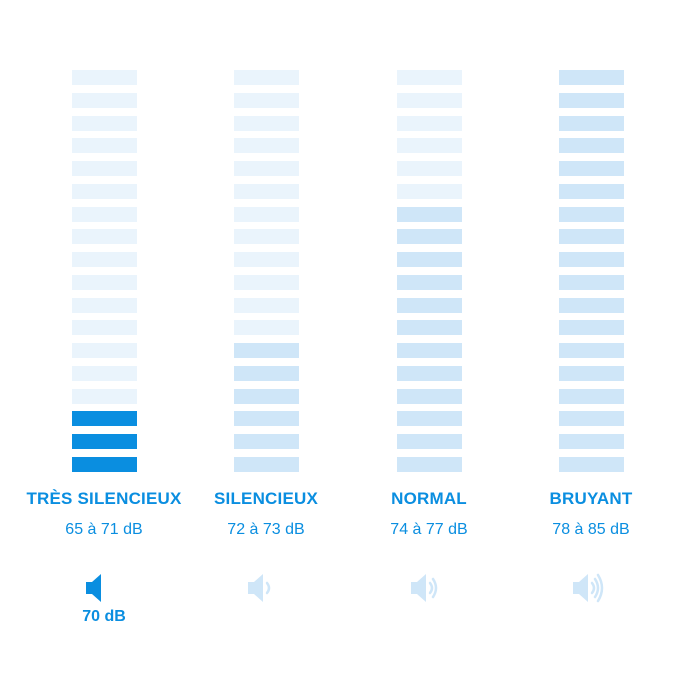 The width and height of the screenshot is (700, 700). I want to click on speaker-0-waves-icon, so click(104, 590).